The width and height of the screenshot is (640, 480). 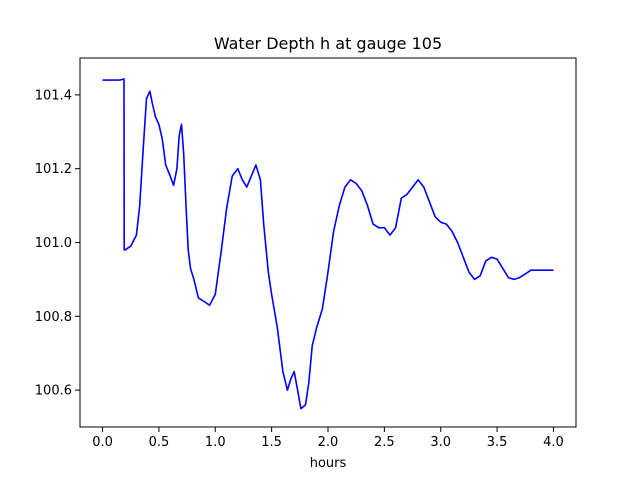 What do you see at coordinates (159, 442) in the screenshot?
I see `x-tick-label: 0.5` at bounding box center [159, 442].